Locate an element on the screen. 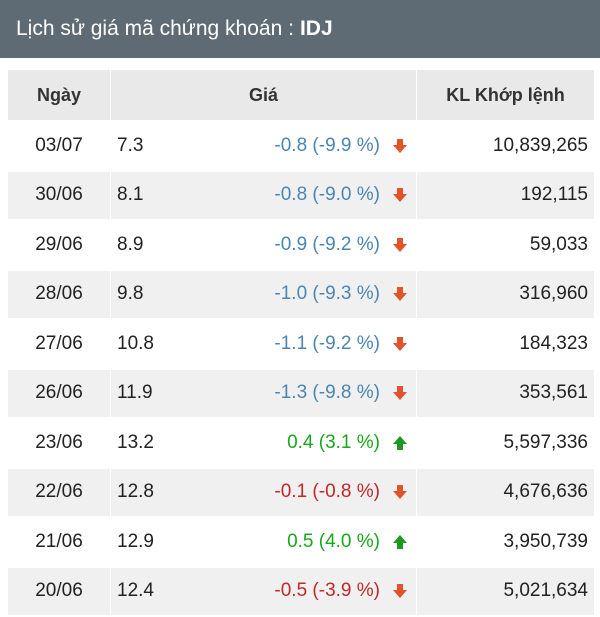 The height and width of the screenshot is (617, 600). price-change: 0.4 (3.1 %) is located at coordinates (289, 443).